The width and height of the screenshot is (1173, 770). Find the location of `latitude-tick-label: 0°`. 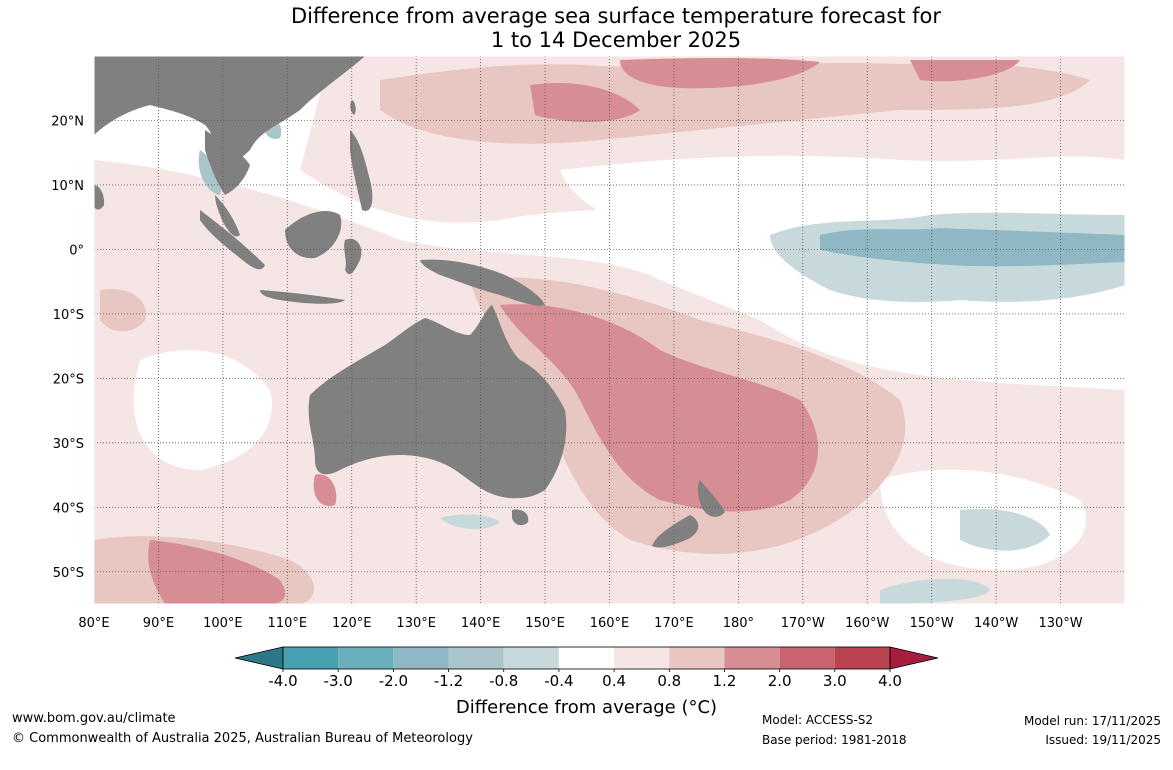

latitude-tick-label: 0° is located at coordinates (76, 250).